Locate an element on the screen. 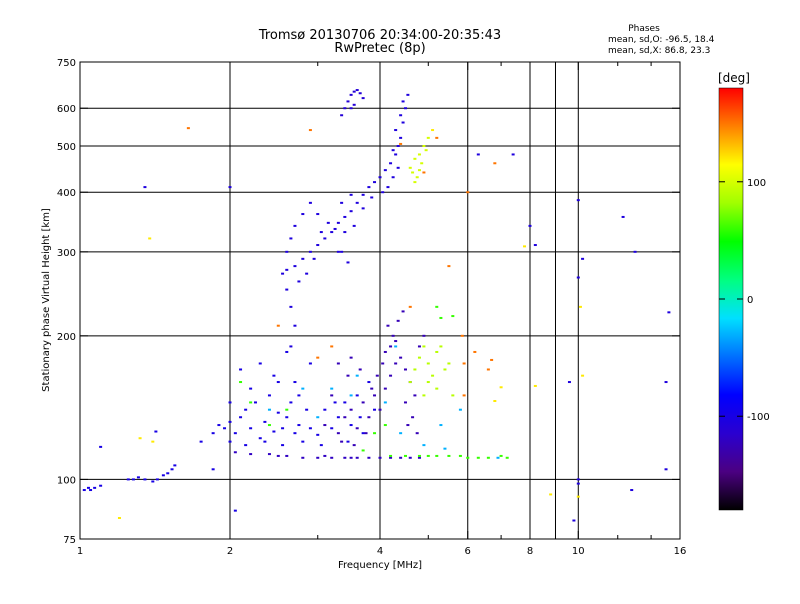  chart-title: Tromsø 20130706 20:34:00-20:35:43 is located at coordinates (379, 35).